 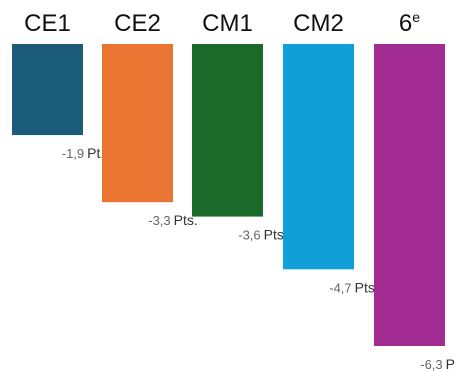 I want to click on category-label: CE2, so click(x=137, y=23).